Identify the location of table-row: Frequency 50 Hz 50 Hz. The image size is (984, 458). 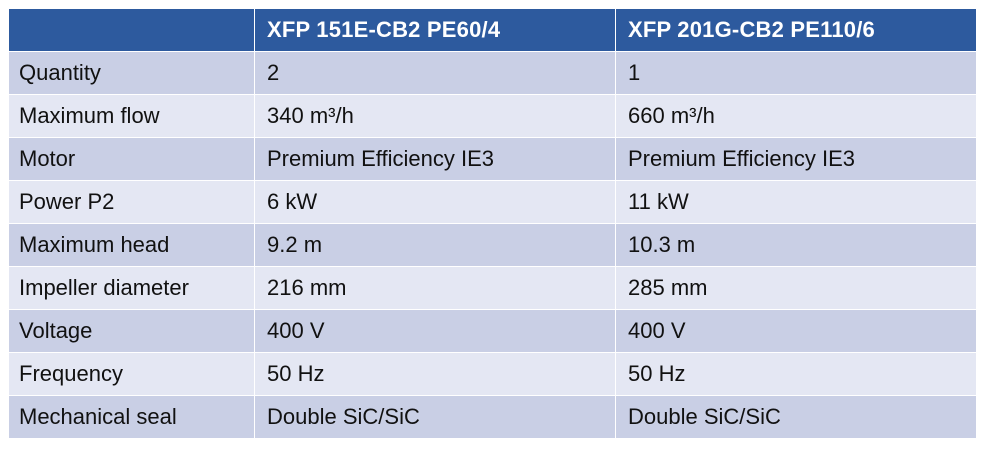
(492, 374).